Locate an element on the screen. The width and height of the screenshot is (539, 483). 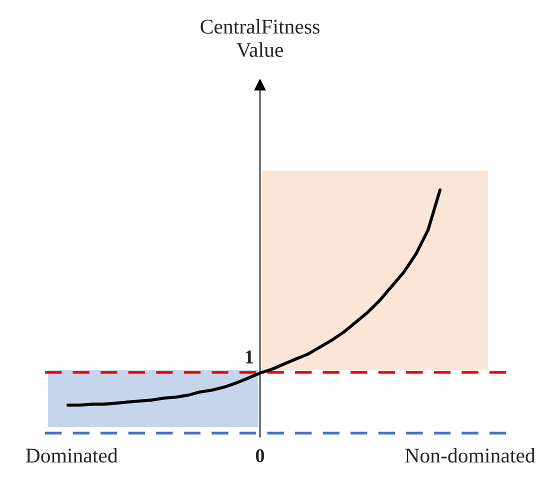
text: CentralFitness Value is located at coordinates (260, 38).